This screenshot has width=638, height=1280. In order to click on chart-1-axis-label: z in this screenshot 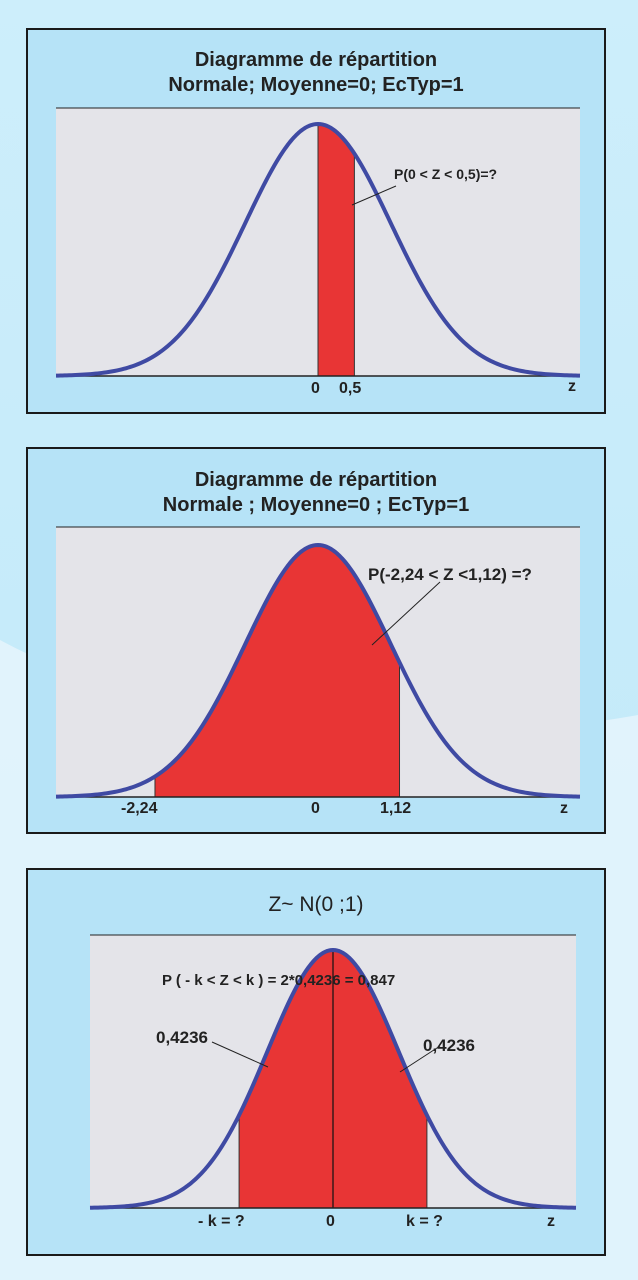, I will do `click(572, 386)`.